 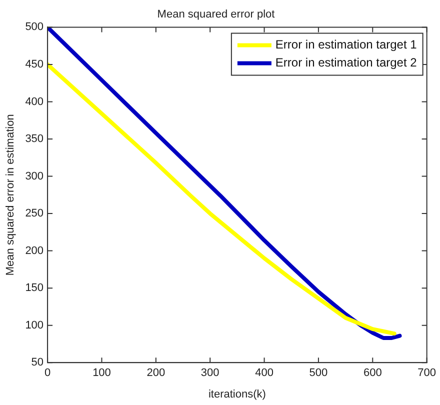 What do you see at coordinates (346, 45) in the screenshot?
I see `legend-label: Error in estimation target 1` at bounding box center [346, 45].